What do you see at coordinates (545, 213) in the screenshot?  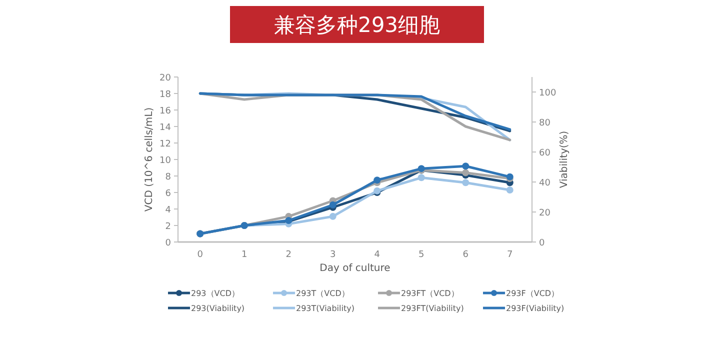 I see `y2-tick-label: 20` at bounding box center [545, 213].